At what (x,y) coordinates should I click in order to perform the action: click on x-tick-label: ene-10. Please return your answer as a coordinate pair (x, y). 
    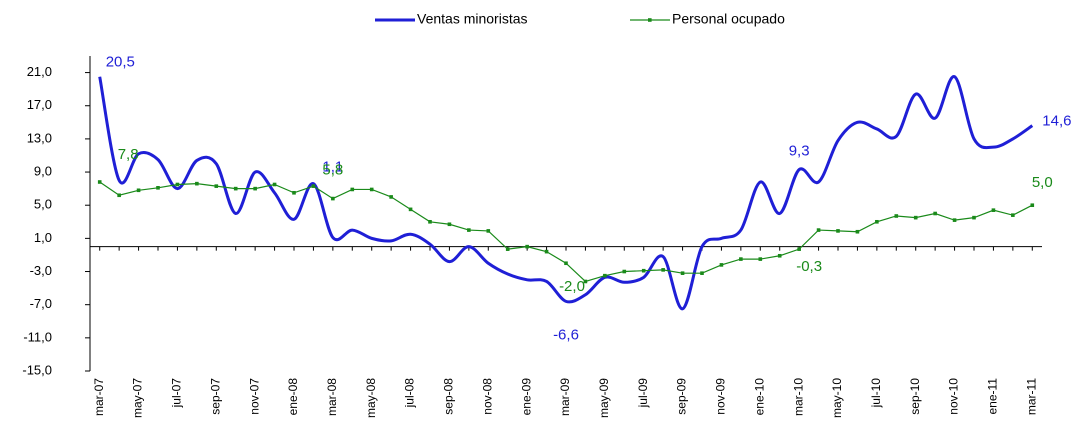
    Looking at the image, I should click on (759, 397).